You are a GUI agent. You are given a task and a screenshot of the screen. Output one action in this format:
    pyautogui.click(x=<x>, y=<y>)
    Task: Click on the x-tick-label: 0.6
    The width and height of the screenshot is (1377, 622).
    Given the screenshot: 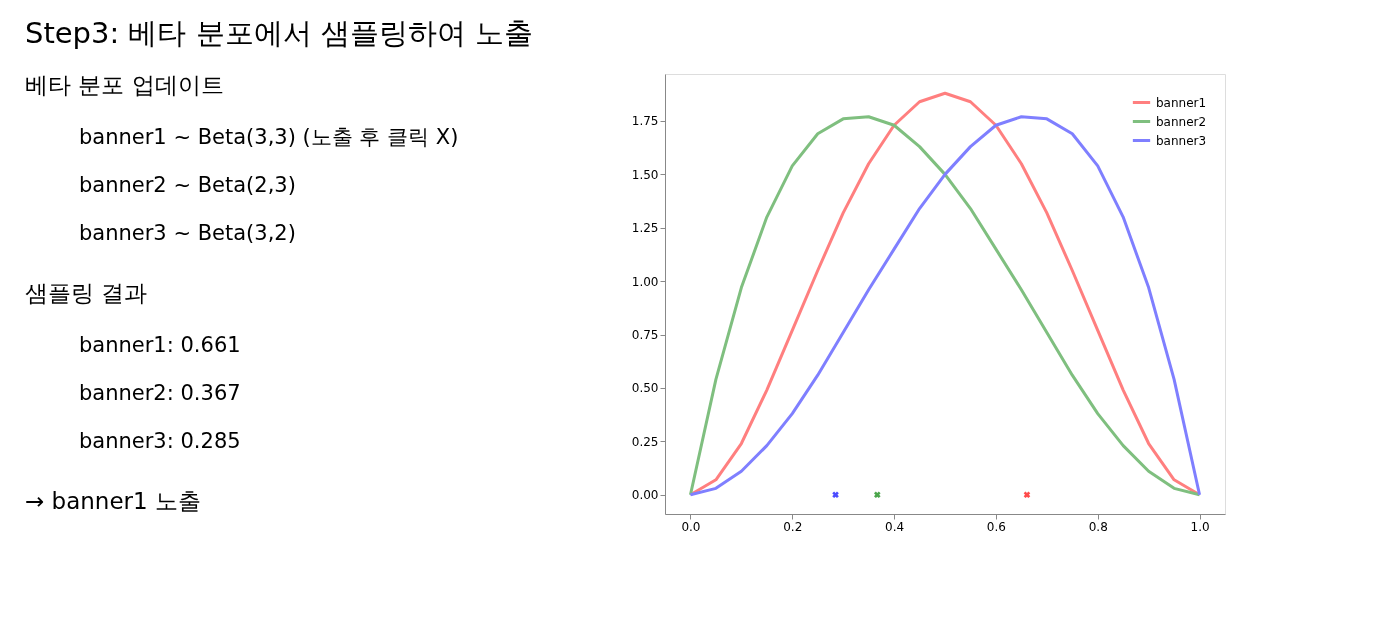 What is the action you would take?
    pyautogui.click(x=996, y=526)
    